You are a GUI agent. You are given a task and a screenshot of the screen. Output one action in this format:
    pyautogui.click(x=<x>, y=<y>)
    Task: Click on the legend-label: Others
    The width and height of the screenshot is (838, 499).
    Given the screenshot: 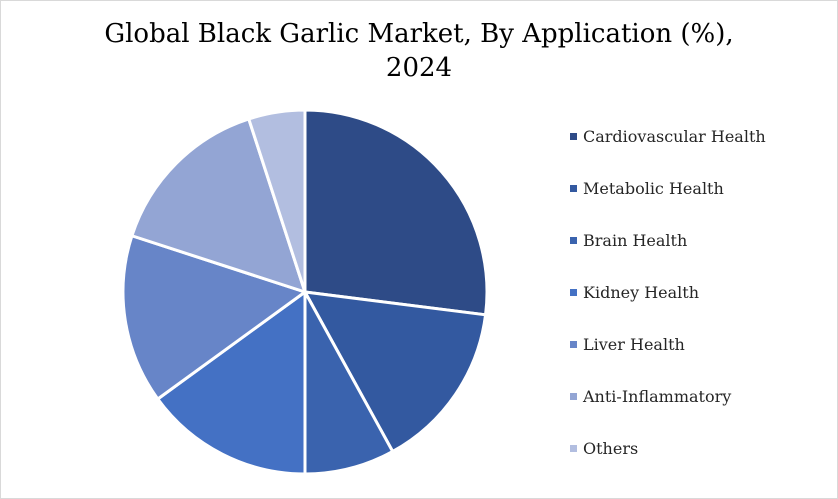 What is the action you would take?
    pyautogui.click(x=611, y=448)
    